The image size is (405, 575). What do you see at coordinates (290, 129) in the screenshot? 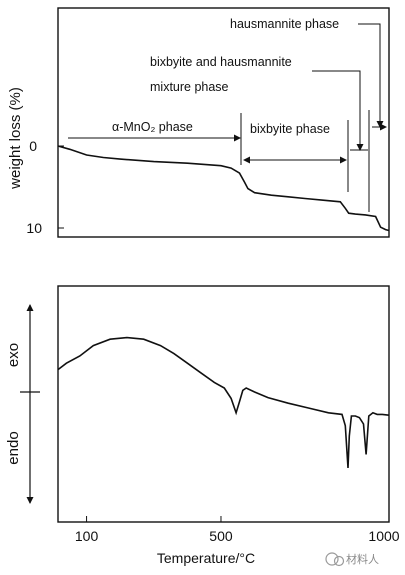
I see `bixbyite-phase-label: bixbyite phase` at bounding box center [290, 129].